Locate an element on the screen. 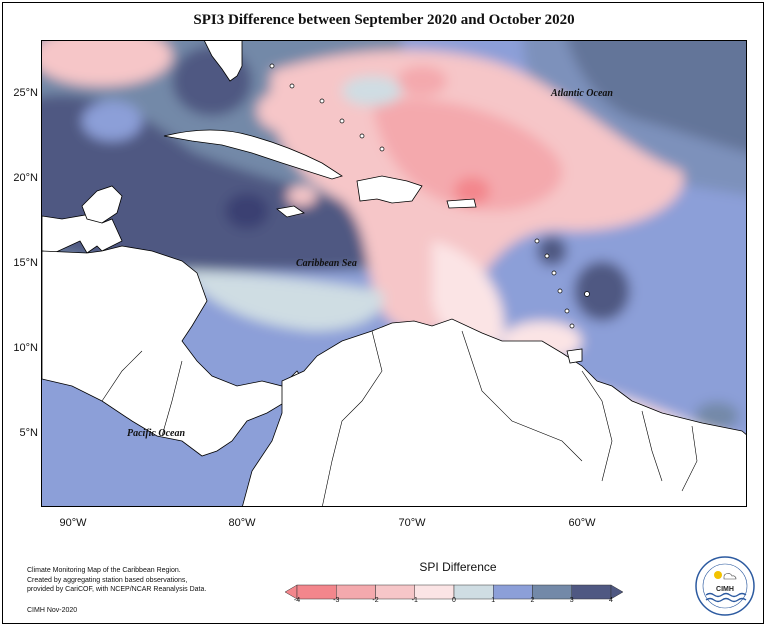  legend-arrow-right is located at coordinates (616, 592).